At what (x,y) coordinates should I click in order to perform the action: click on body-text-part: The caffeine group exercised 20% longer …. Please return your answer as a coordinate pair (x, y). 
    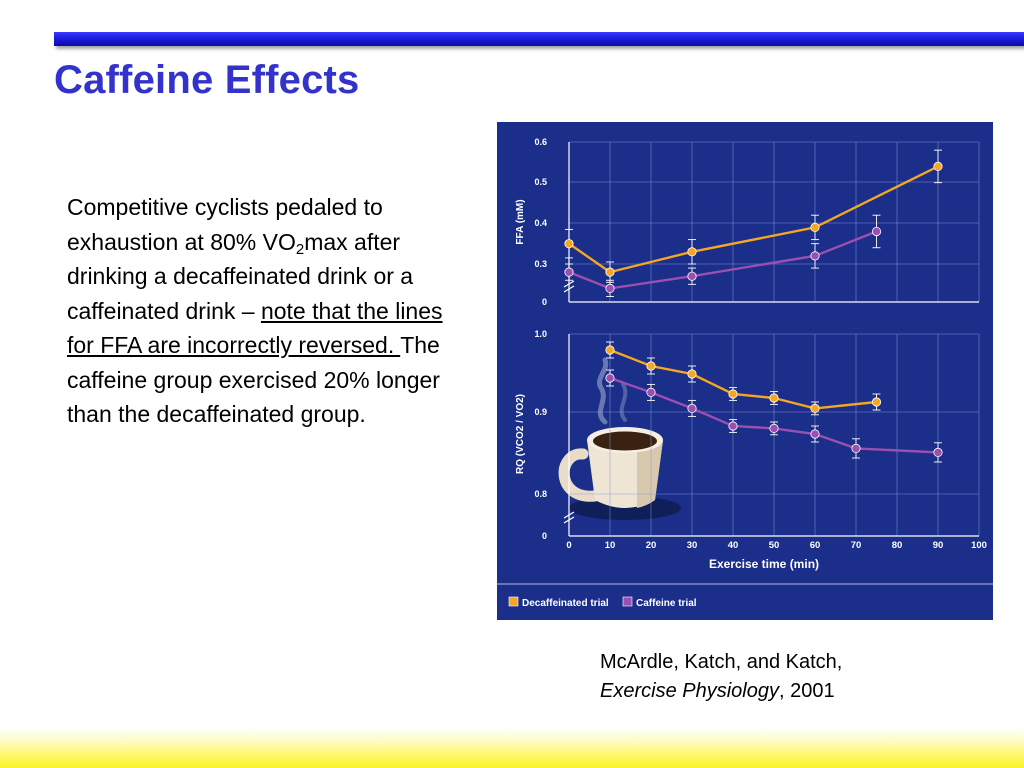
    Looking at the image, I should click on (253, 379).